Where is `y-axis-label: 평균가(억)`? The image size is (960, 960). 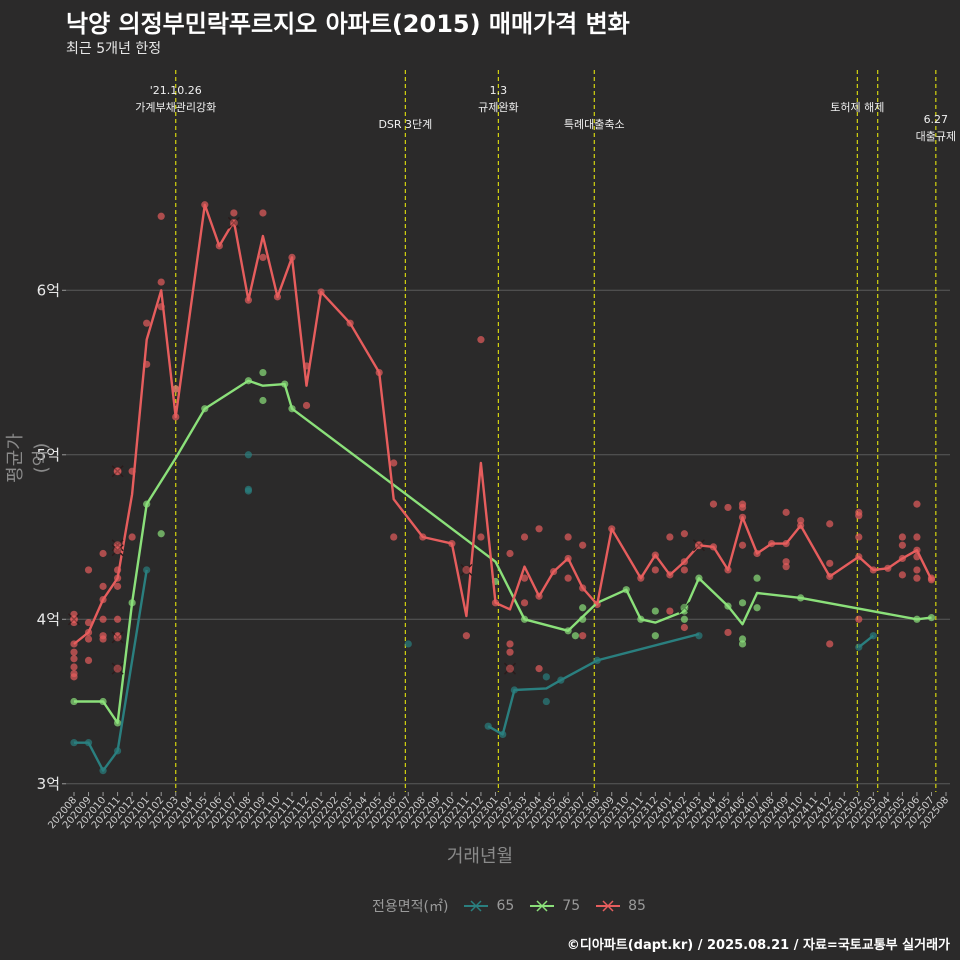 y-axis-label: 평균가(억) is located at coordinates (28, 458).